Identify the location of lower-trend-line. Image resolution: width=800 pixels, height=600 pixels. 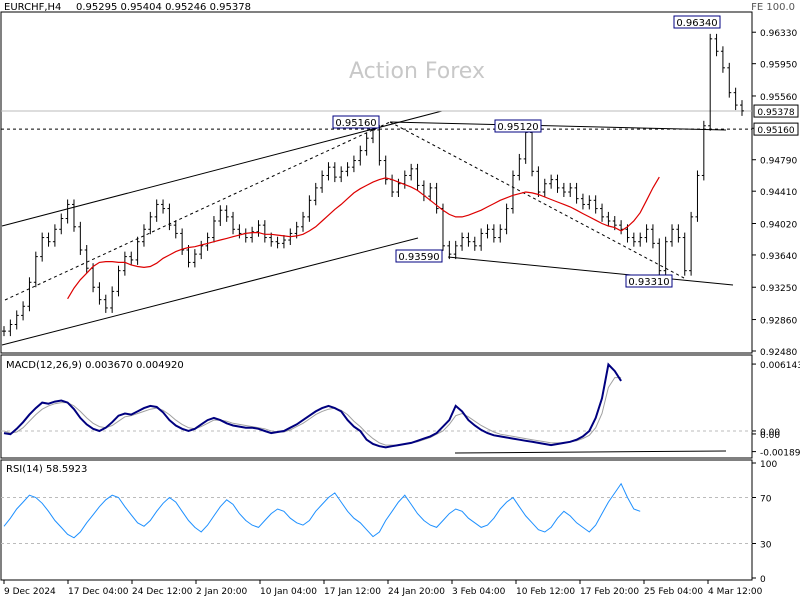
(590, 271).